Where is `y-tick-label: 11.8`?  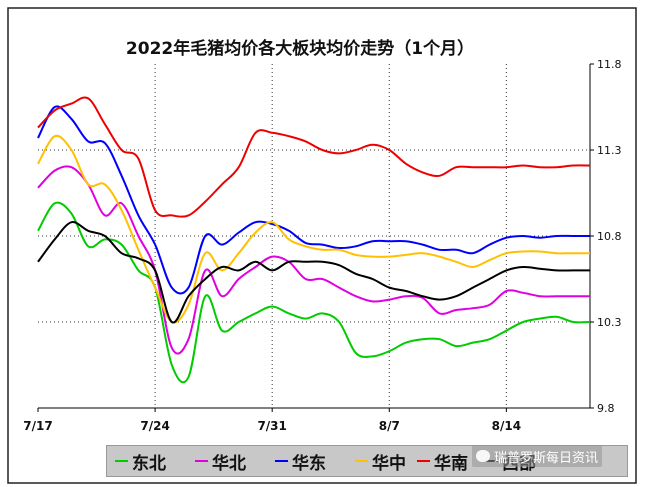 y-tick-label: 11.8 is located at coordinates (609, 64).